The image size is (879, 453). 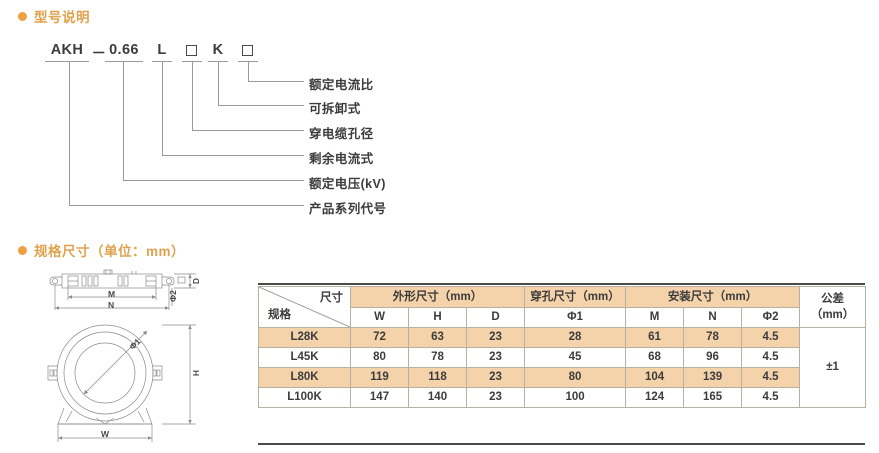 I want to click on table-row: L28K 72 63 23 28 61 78 4.5 ±1, so click(x=562, y=367).